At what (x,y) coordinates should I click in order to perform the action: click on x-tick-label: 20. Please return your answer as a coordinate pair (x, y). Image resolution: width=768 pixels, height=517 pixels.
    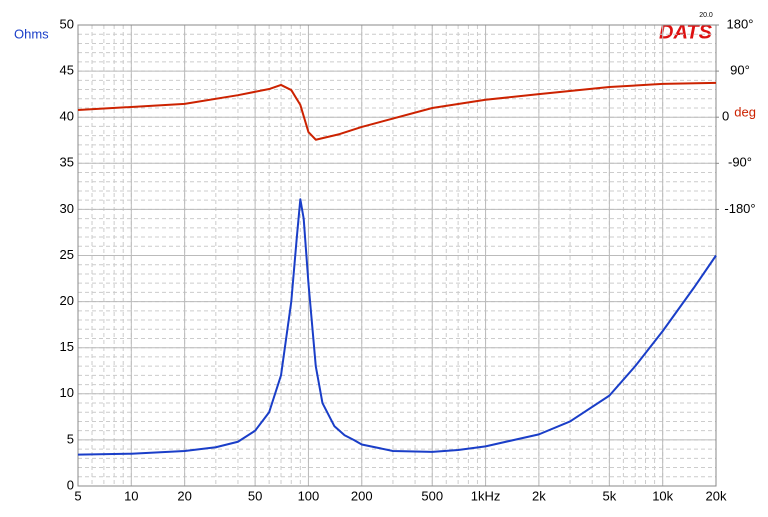
    Looking at the image, I should click on (184, 495).